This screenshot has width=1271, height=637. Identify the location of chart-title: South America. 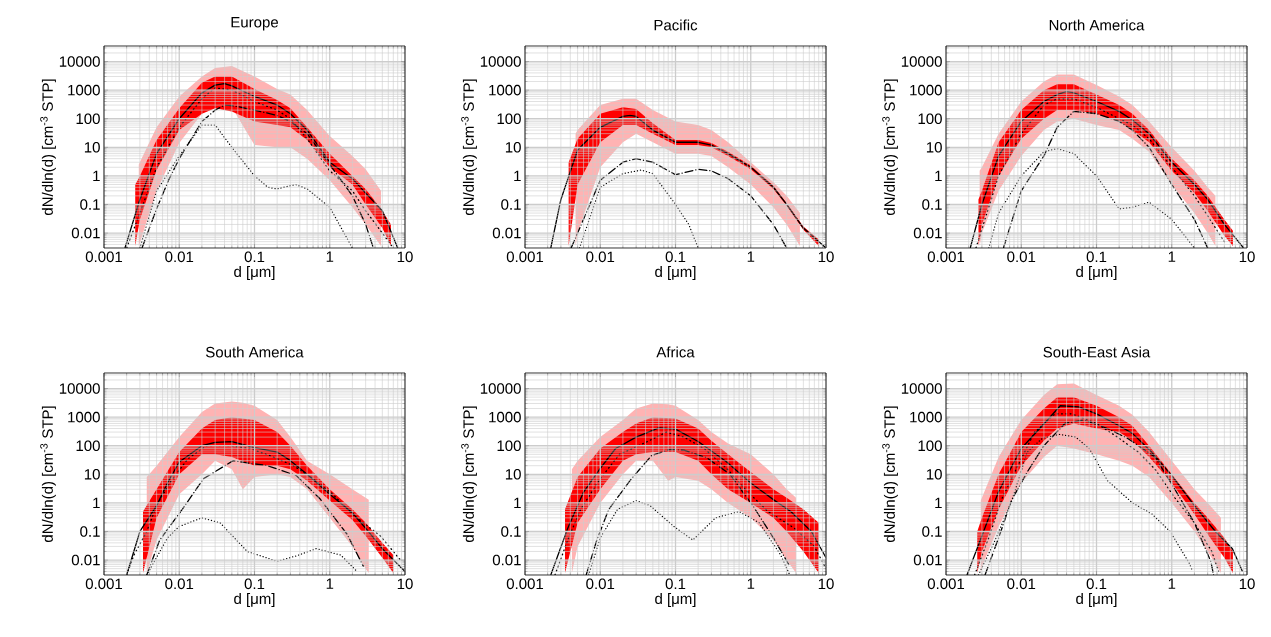
(254, 352).